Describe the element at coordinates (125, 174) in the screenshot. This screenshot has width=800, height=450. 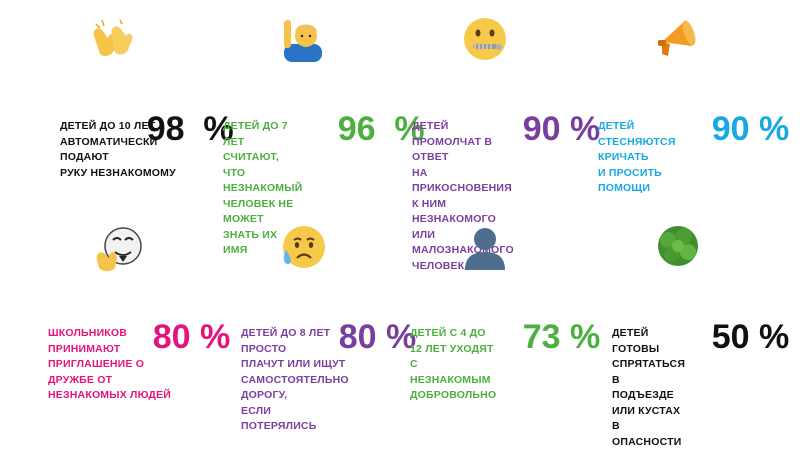
I see `desc-line: РУКУ НЕЗНАКОМОМУ` at that location.